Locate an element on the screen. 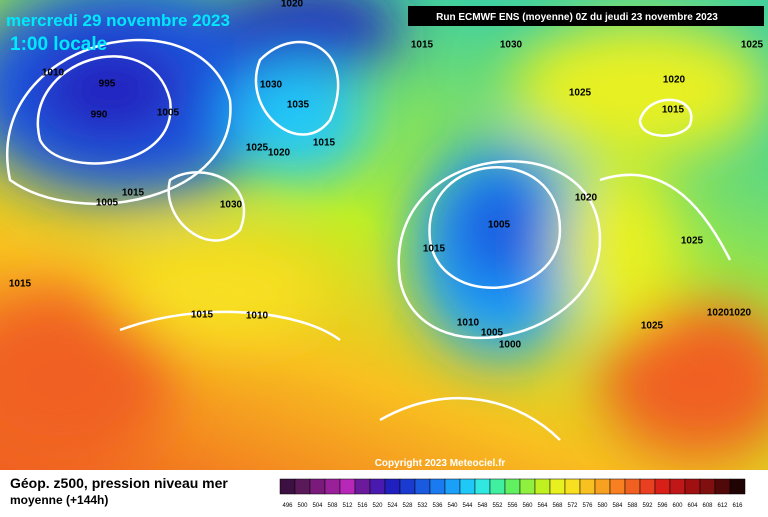 This screenshot has height=517, width=768. scale-label: 588 is located at coordinates (632, 506).